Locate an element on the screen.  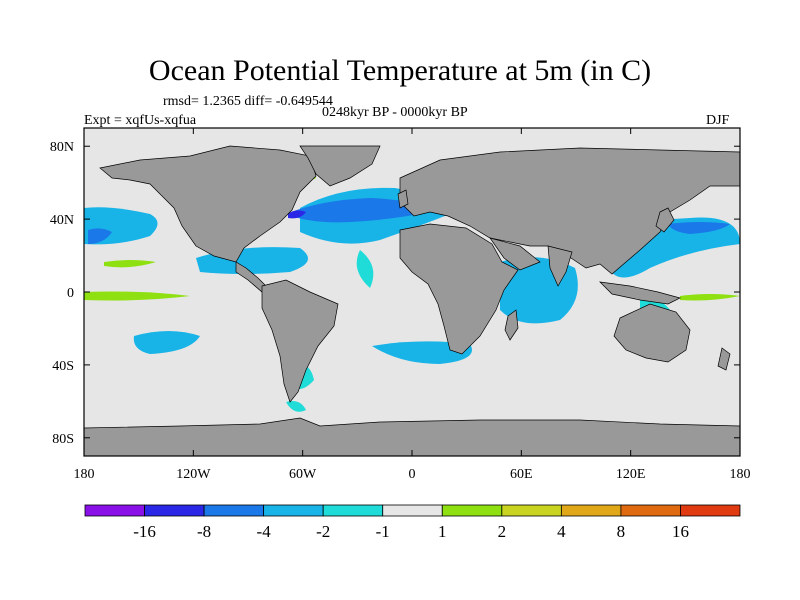
patch-warm-pacific-n is located at coordinates (130, 264).